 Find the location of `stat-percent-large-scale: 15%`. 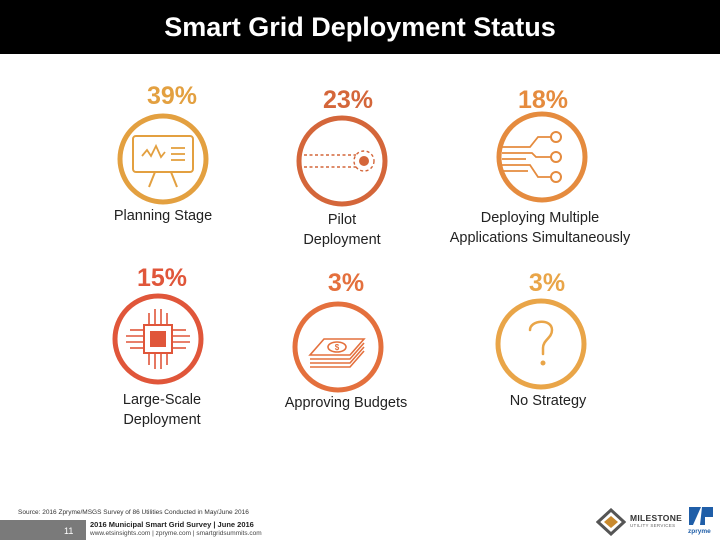

stat-percent-large-scale: 15% is located at coordinates (162, 278).